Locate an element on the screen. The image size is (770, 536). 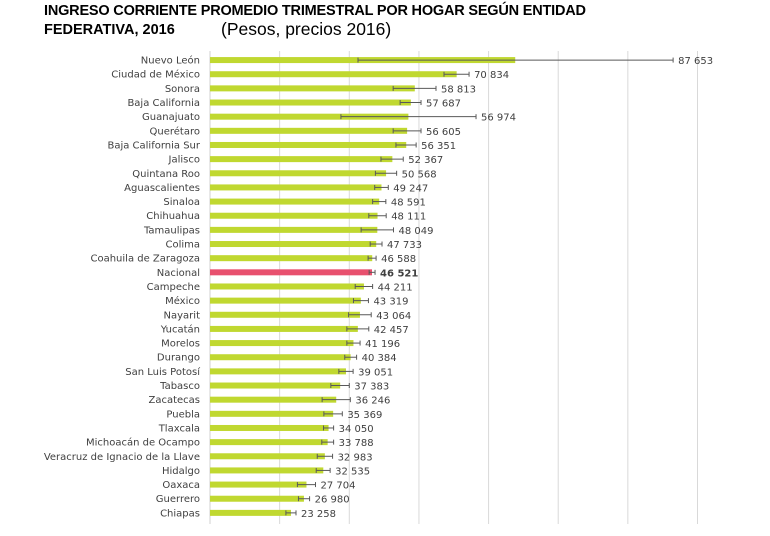
category-label: Michoacán de Ocampo is located at coordinates (143, 443).